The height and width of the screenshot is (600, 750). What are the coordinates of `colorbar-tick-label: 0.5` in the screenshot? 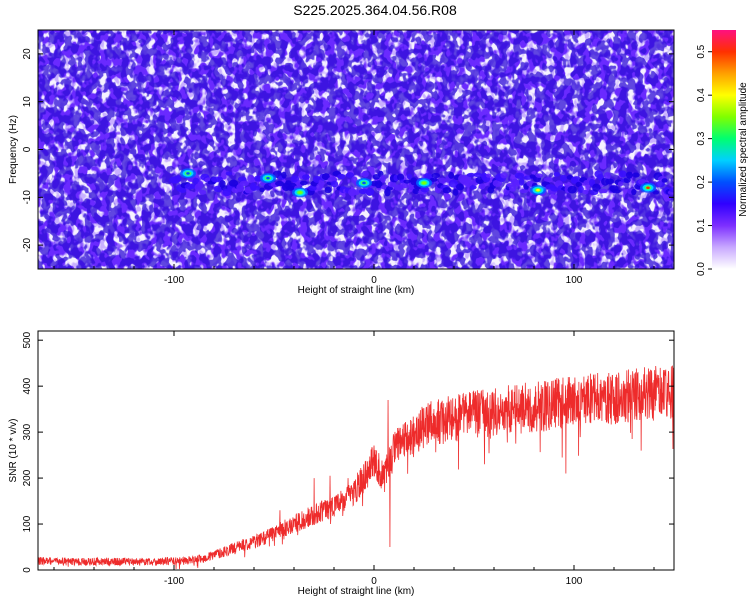 It's located at (701, 51).